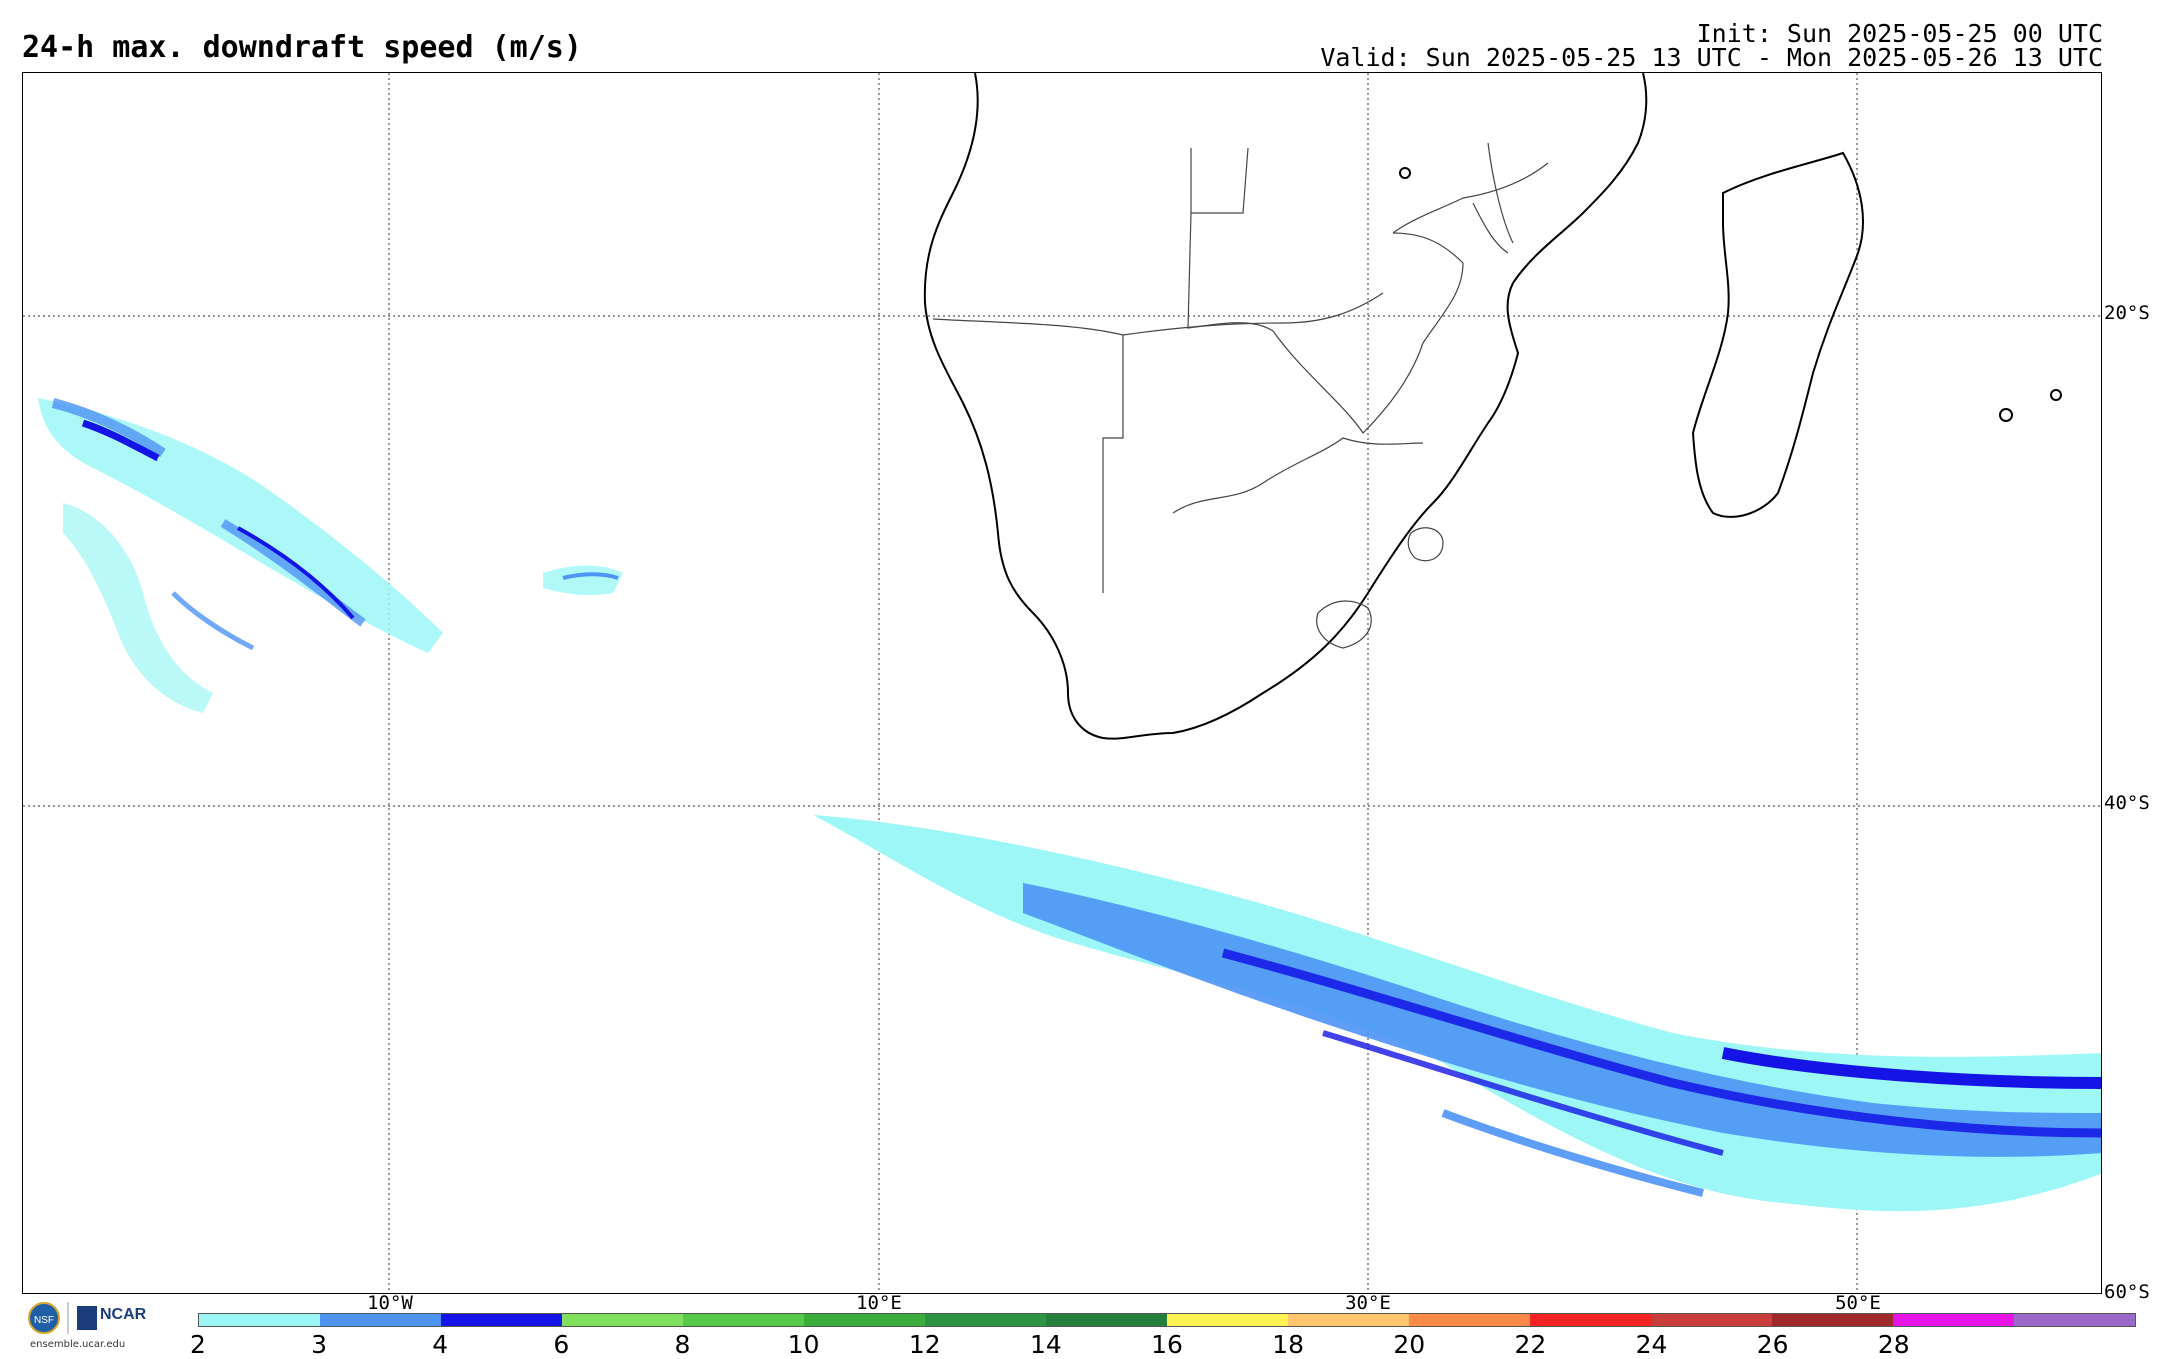  I want to click on colorbar-tick-label: 4, so click(440, 1344).